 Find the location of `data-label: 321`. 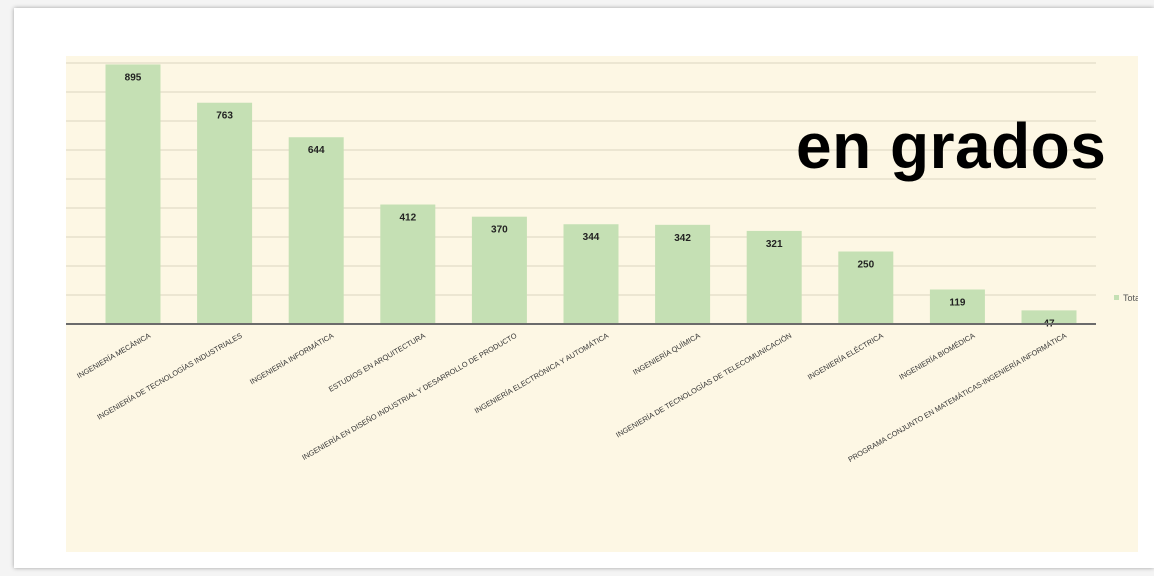

data-label: 321 is located at coordinates (774, 244).